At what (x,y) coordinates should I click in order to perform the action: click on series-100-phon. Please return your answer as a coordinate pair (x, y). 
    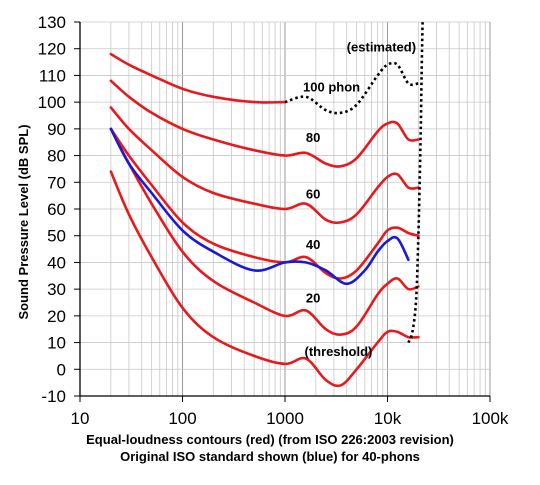
    Looking at the image, I should click on (198, 78).